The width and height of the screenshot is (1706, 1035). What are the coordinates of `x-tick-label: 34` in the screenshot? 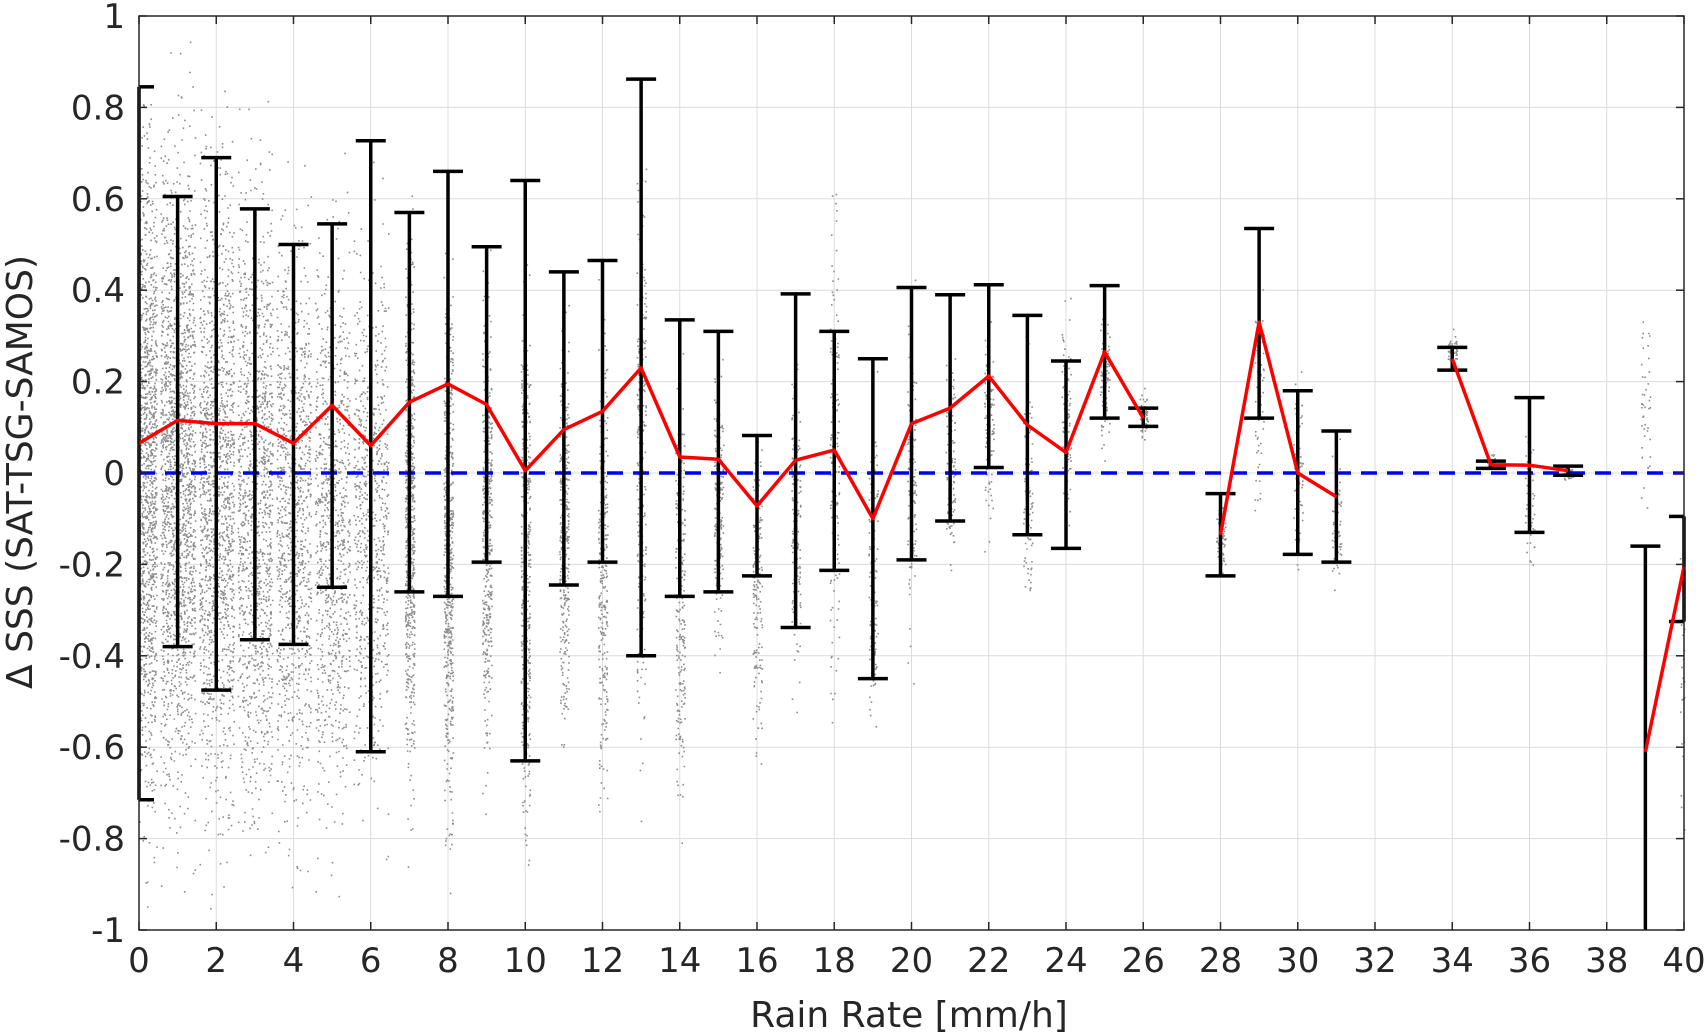 It's located at (1452, 961).